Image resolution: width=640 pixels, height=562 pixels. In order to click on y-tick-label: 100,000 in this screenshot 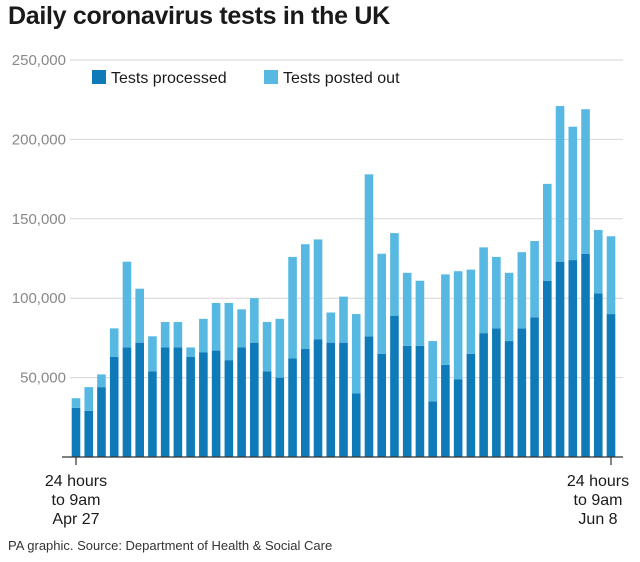, I will do `click(39, 298)`.